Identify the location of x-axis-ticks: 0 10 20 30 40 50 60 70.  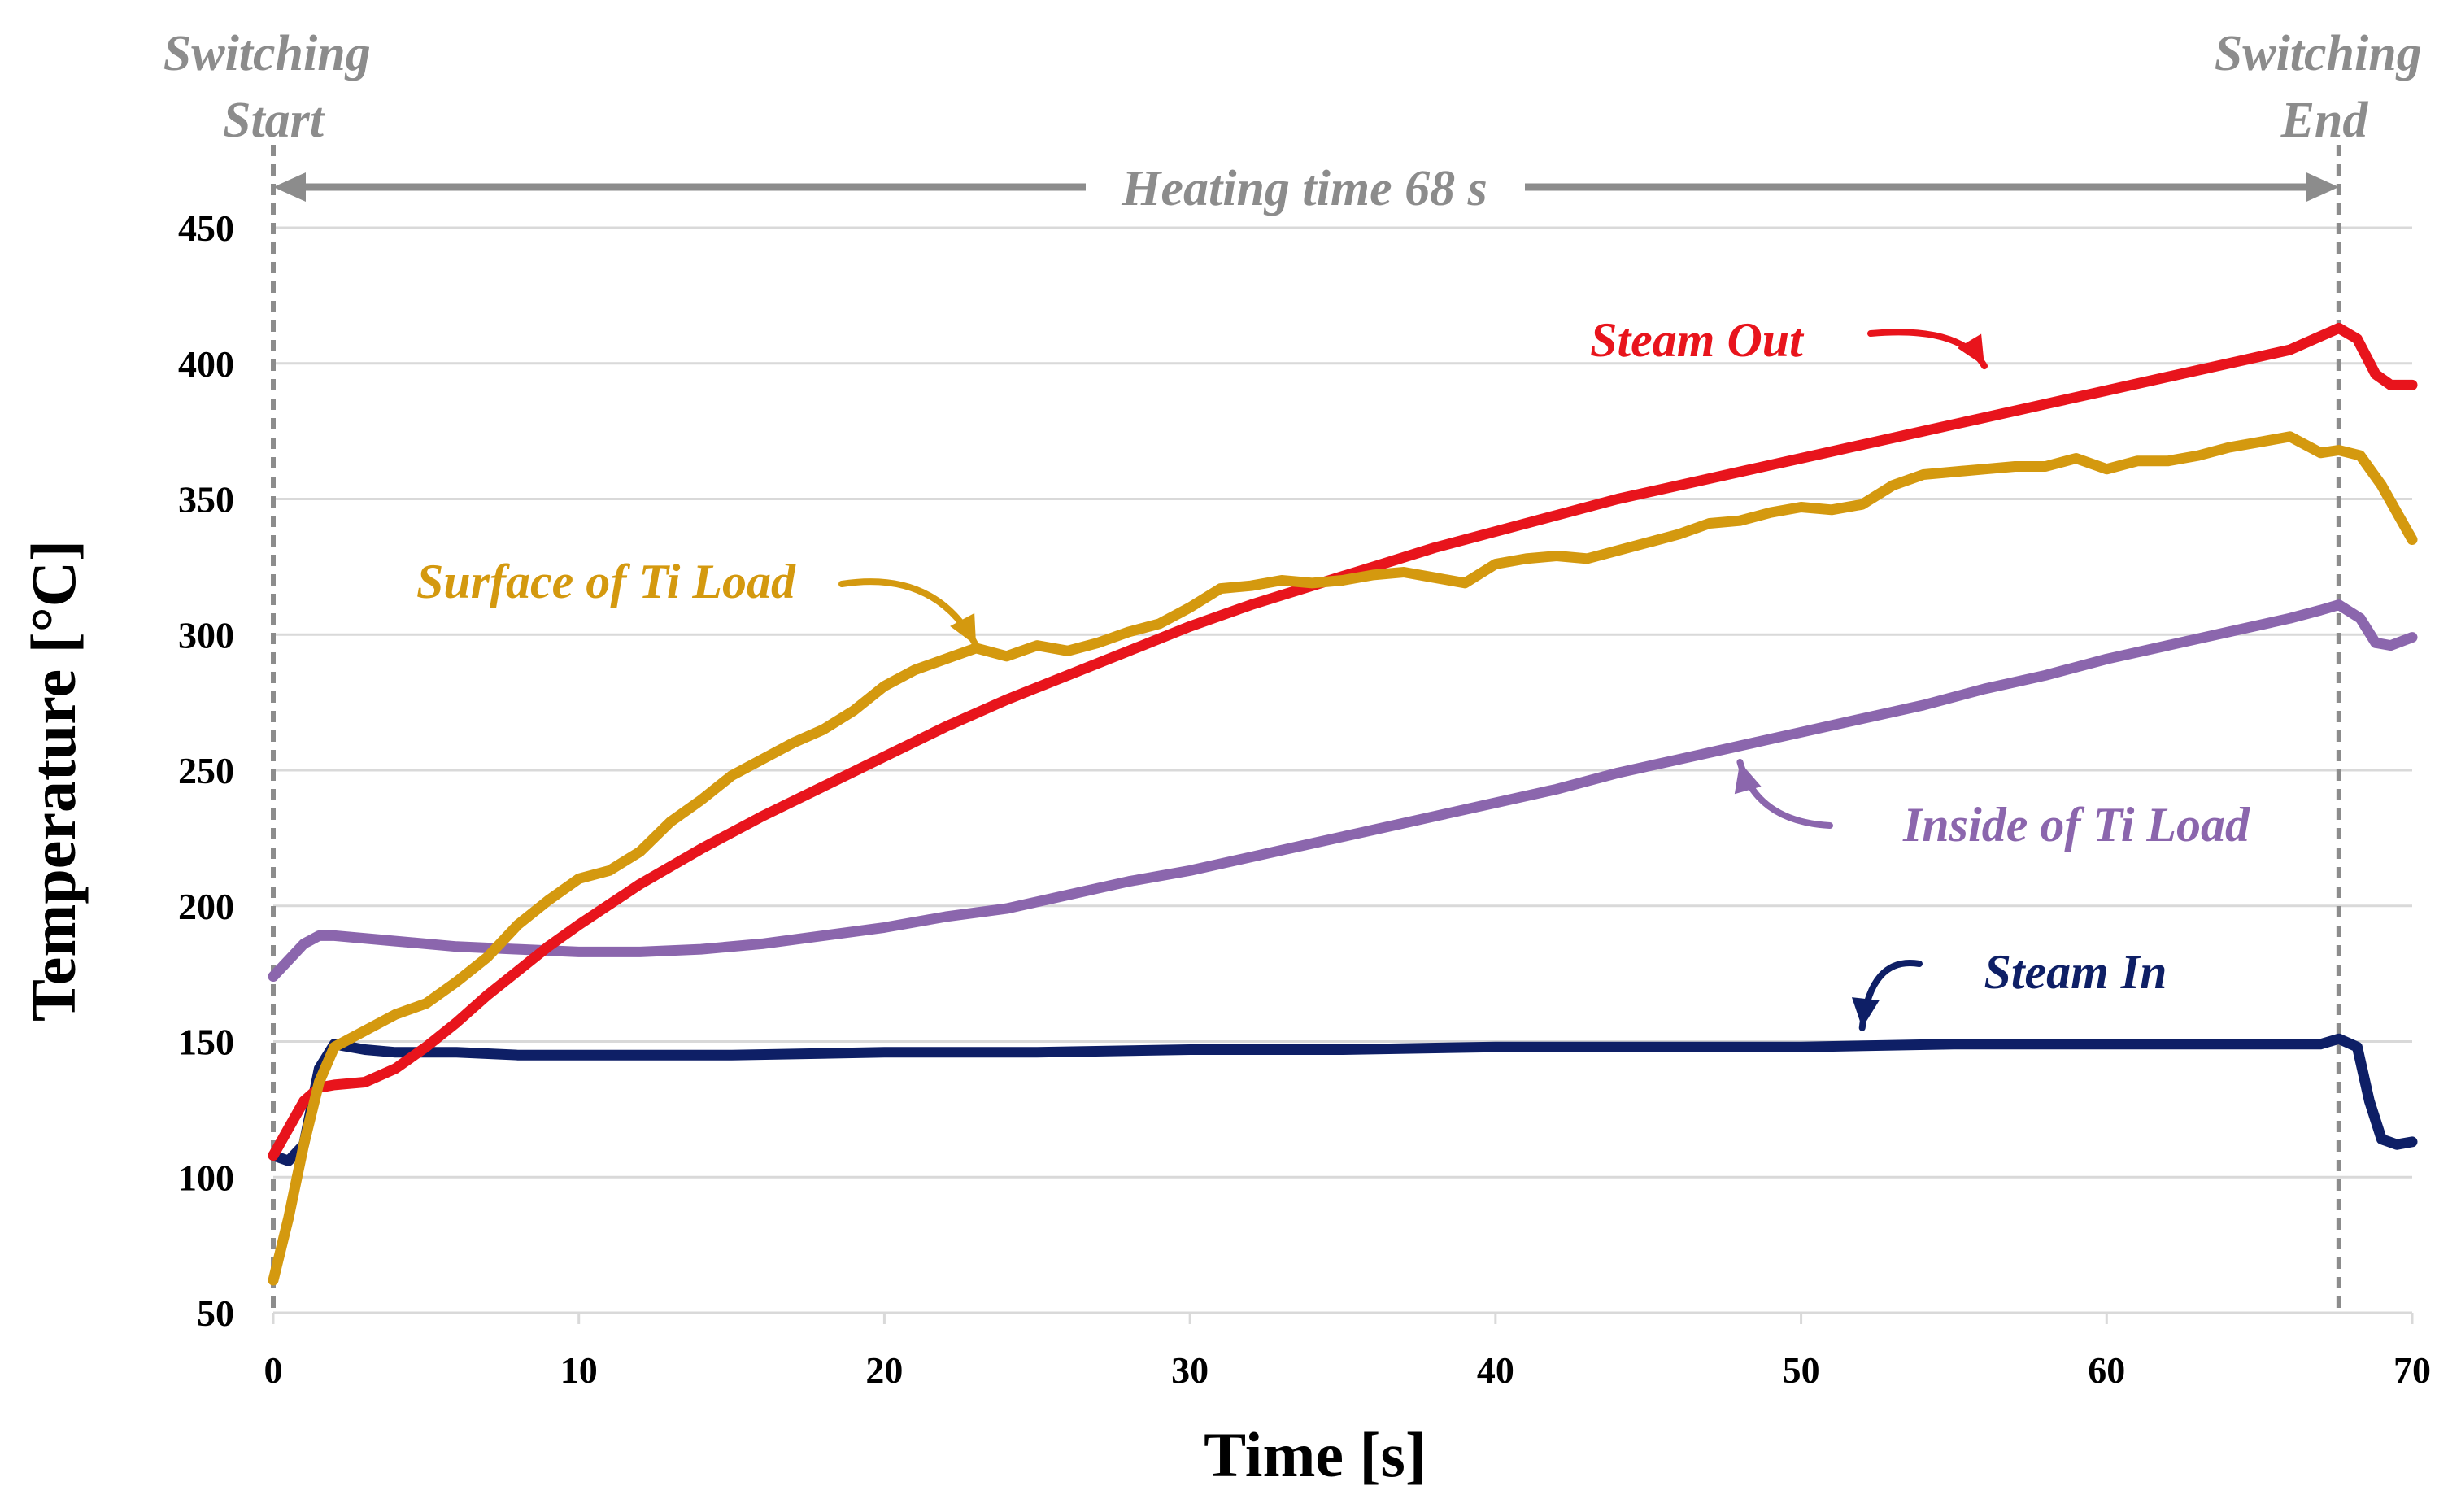
(1348, 1370).